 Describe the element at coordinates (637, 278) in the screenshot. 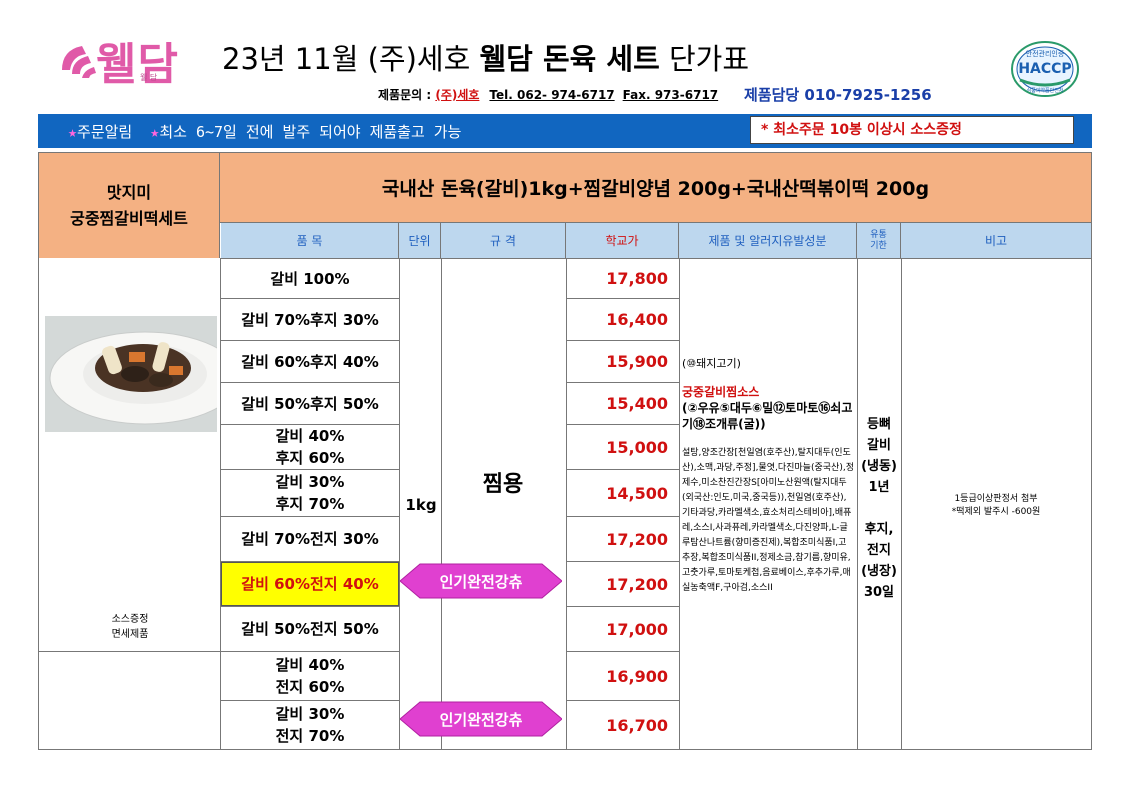

I see `table-row-price: 17,800` at that location.